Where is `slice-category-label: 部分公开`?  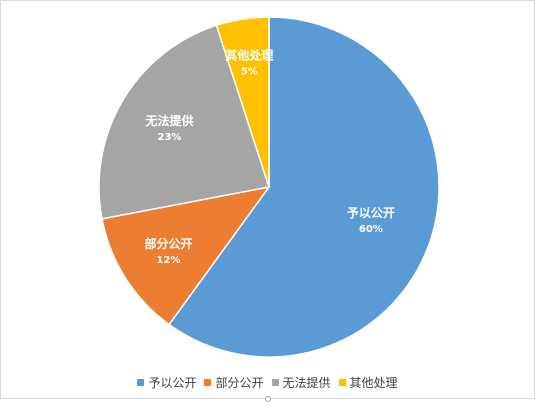 slice-category-label: 部分公开 is located at coordinates (169, 243).